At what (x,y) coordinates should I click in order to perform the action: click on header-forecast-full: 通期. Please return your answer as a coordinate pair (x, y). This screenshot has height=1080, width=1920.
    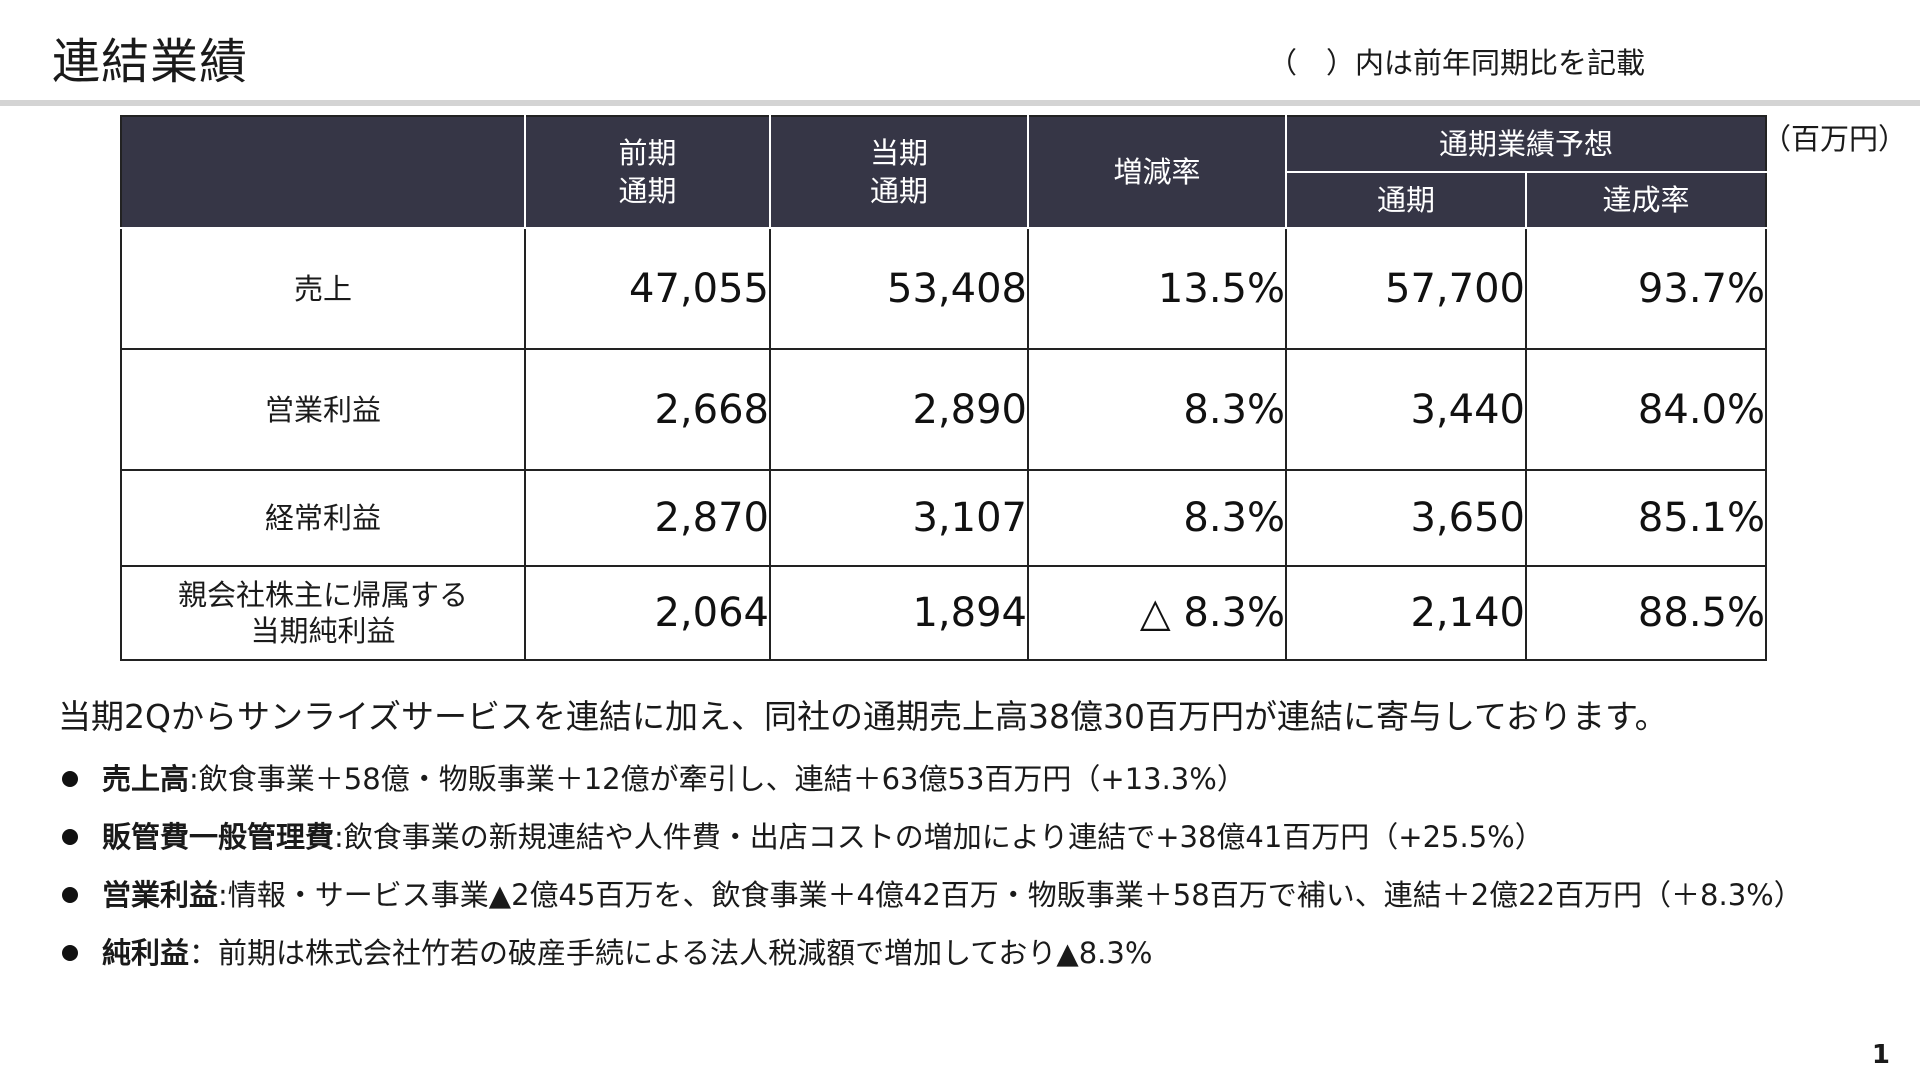
    Looking at the image, I should click on (1406, 200).